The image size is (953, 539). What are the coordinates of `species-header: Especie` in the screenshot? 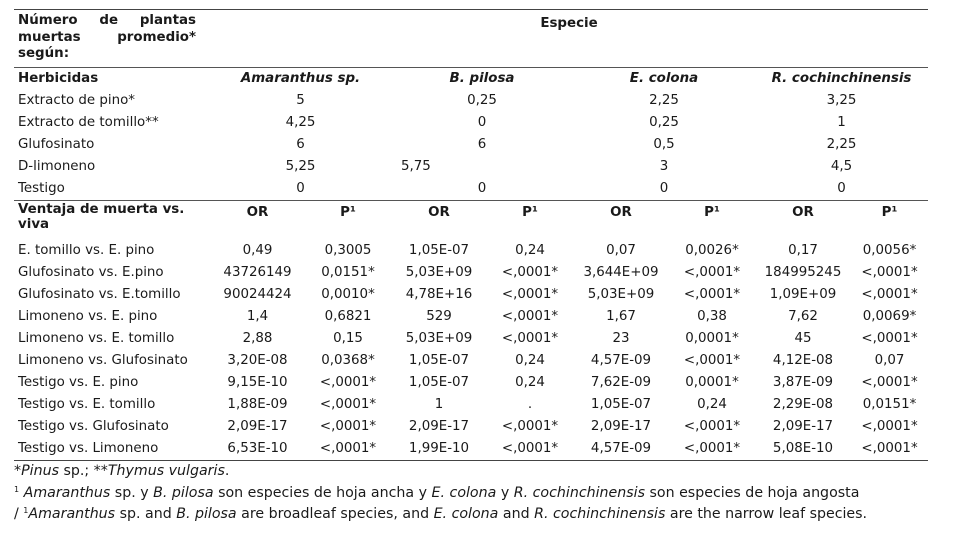 It's located at (569, 38).